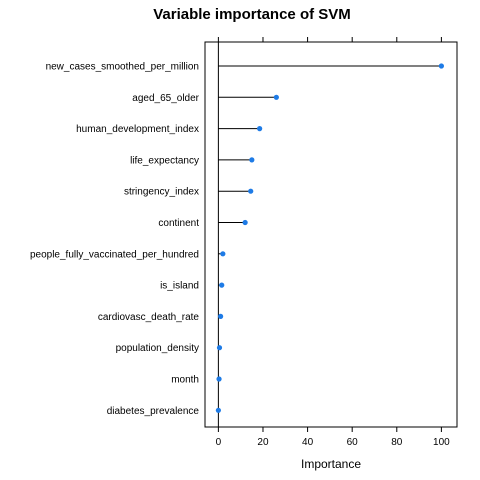 This screenshot has width=480, height=480. I want to click on category-label: people_fully_vaccinated_per_hundred, so click(114, 254).